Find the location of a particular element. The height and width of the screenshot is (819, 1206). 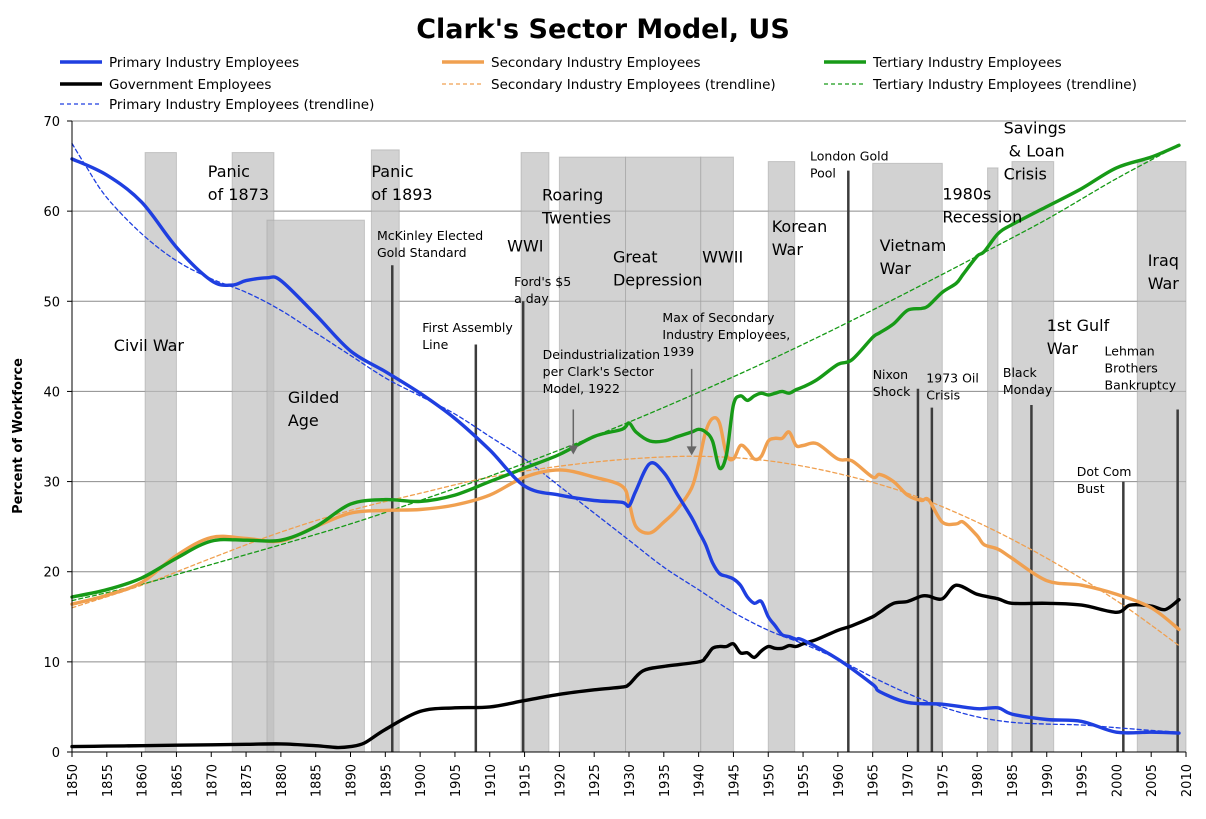

annotation: 1st Gulf War is located at coordinates (1078, 337).